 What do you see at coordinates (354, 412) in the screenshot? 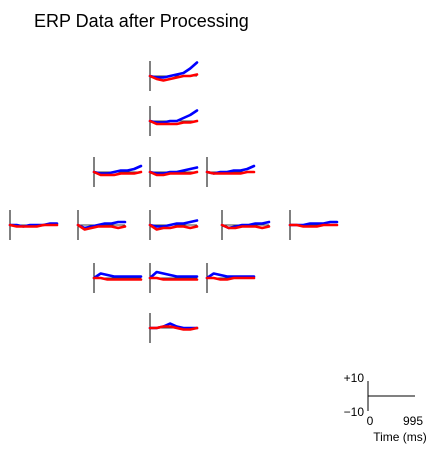
I see `scale-y-label: −10` at bounding box center [354, 412].